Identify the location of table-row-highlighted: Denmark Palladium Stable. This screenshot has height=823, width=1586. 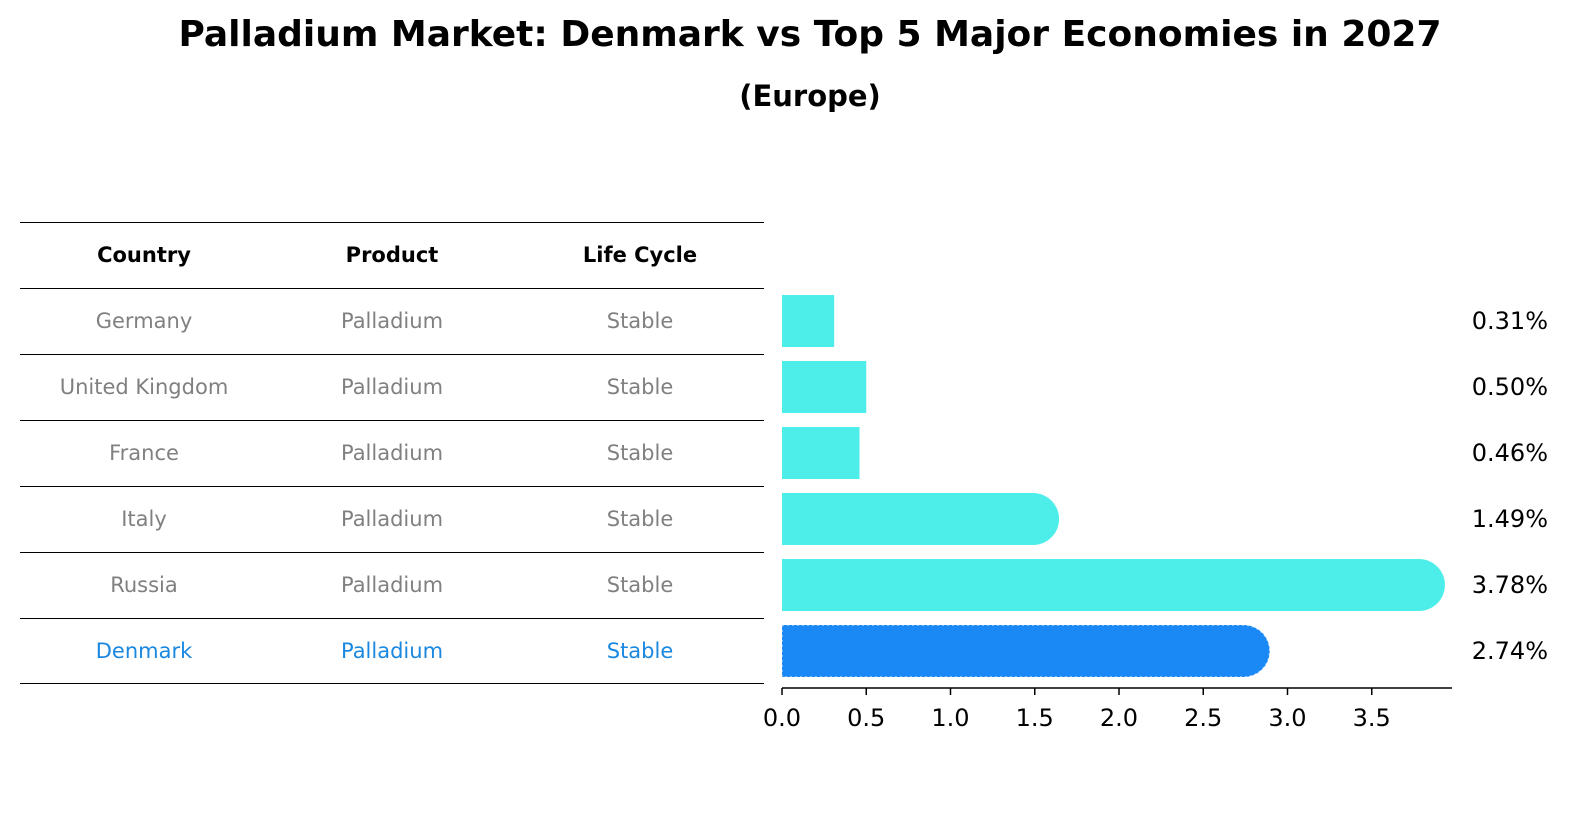
(392, 651).